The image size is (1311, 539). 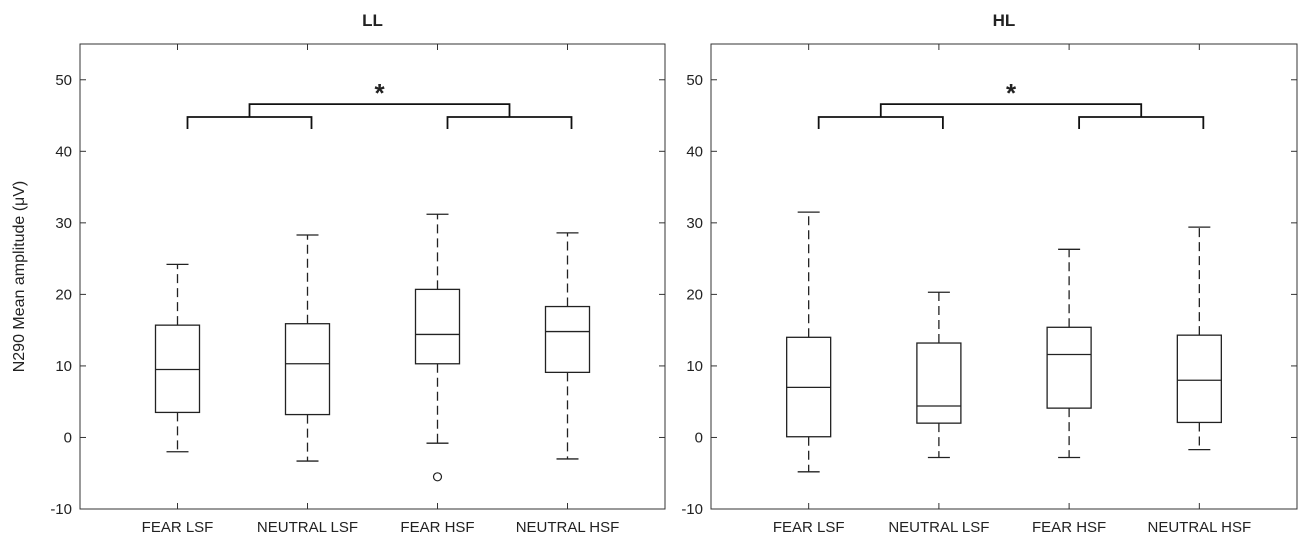 I want to click on y-axis-label: N290 Mean amplitude (μV), so click(x=19, y=277).